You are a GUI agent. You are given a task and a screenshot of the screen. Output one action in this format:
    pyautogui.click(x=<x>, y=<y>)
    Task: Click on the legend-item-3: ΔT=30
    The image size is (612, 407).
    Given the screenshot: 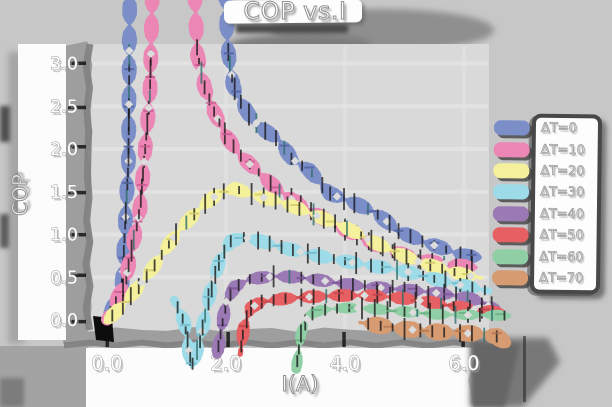 What is the action you would take?
    pyautogui.click(x=545, y=193)
    